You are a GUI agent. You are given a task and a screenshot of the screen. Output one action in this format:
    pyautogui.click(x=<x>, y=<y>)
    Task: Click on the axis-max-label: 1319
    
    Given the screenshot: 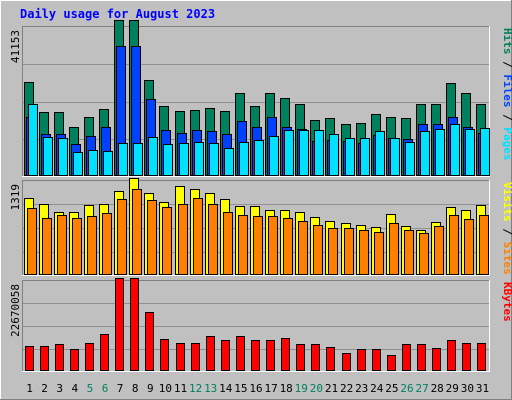 What is the action you would take?
    pyautogui.click(x=15, y=197)
    